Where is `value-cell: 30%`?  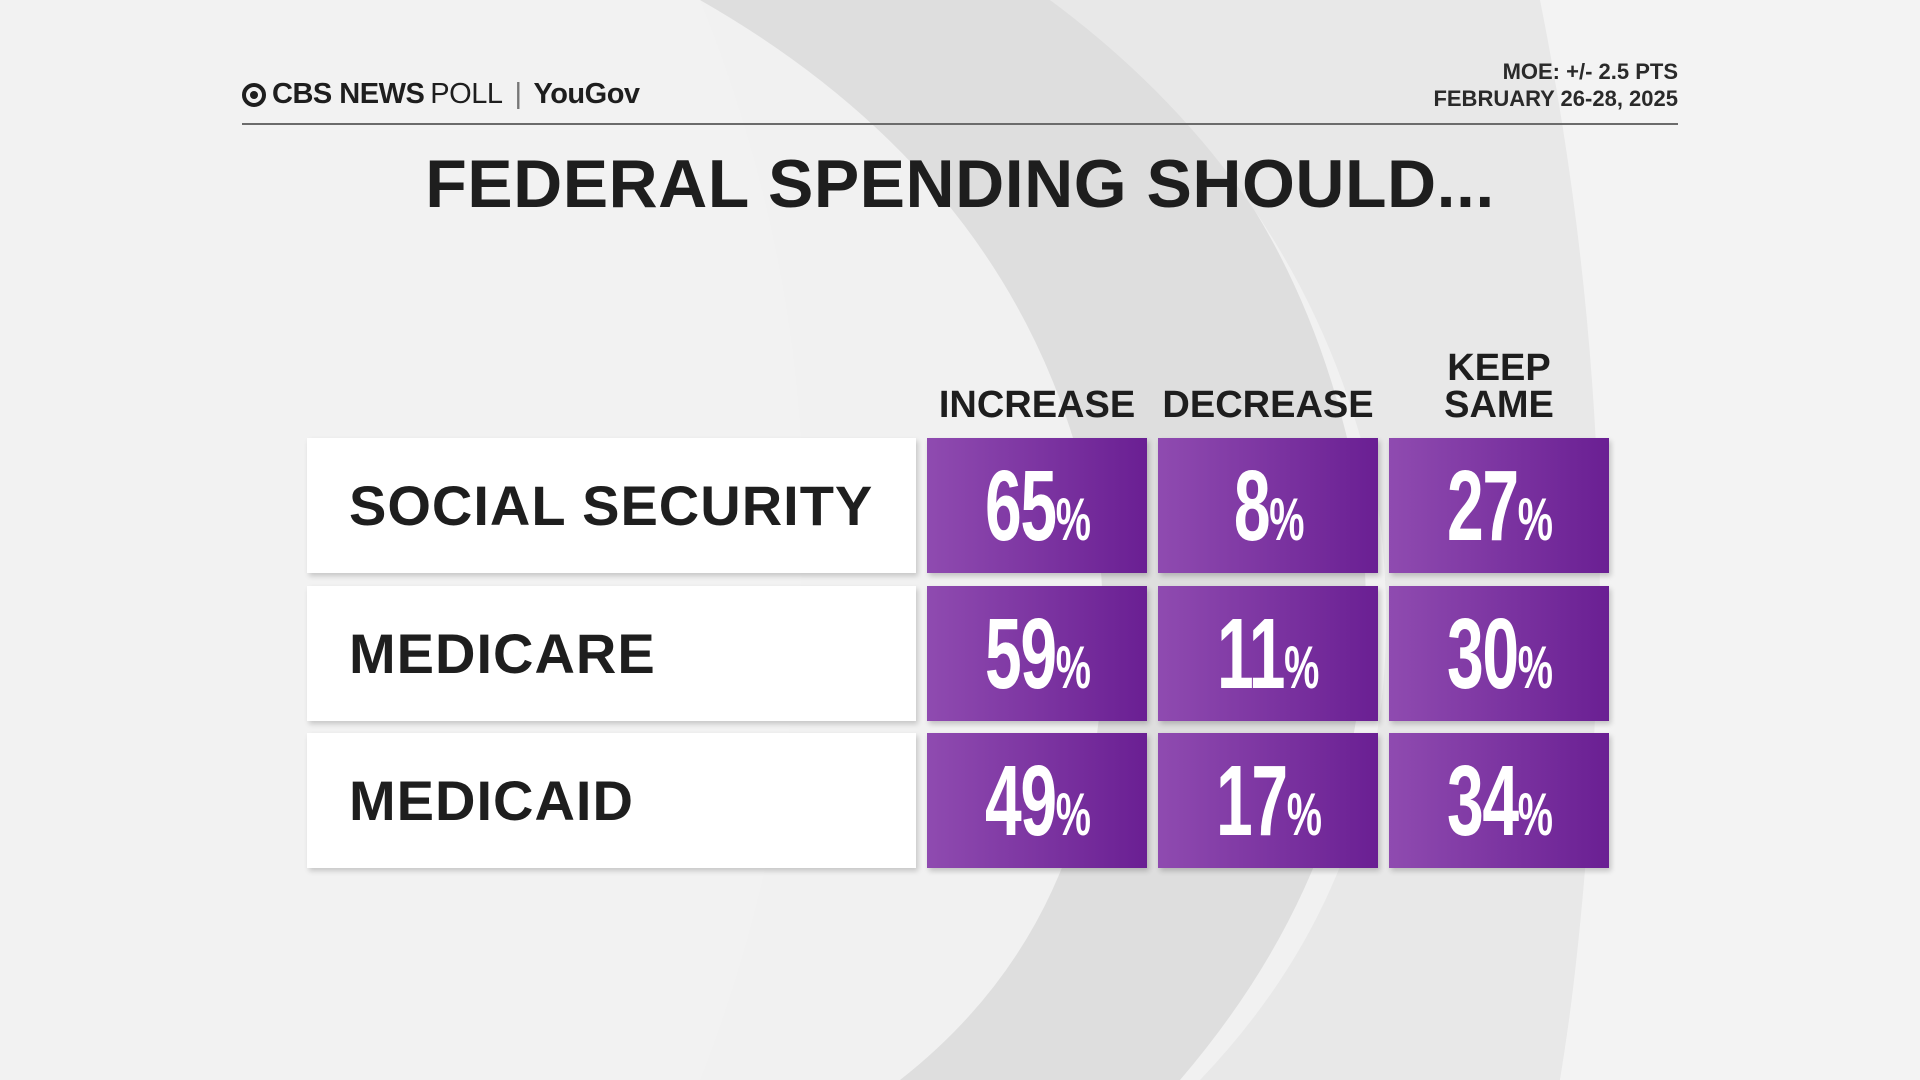 value-cell: 30% is located at coordinates (1499, 653).